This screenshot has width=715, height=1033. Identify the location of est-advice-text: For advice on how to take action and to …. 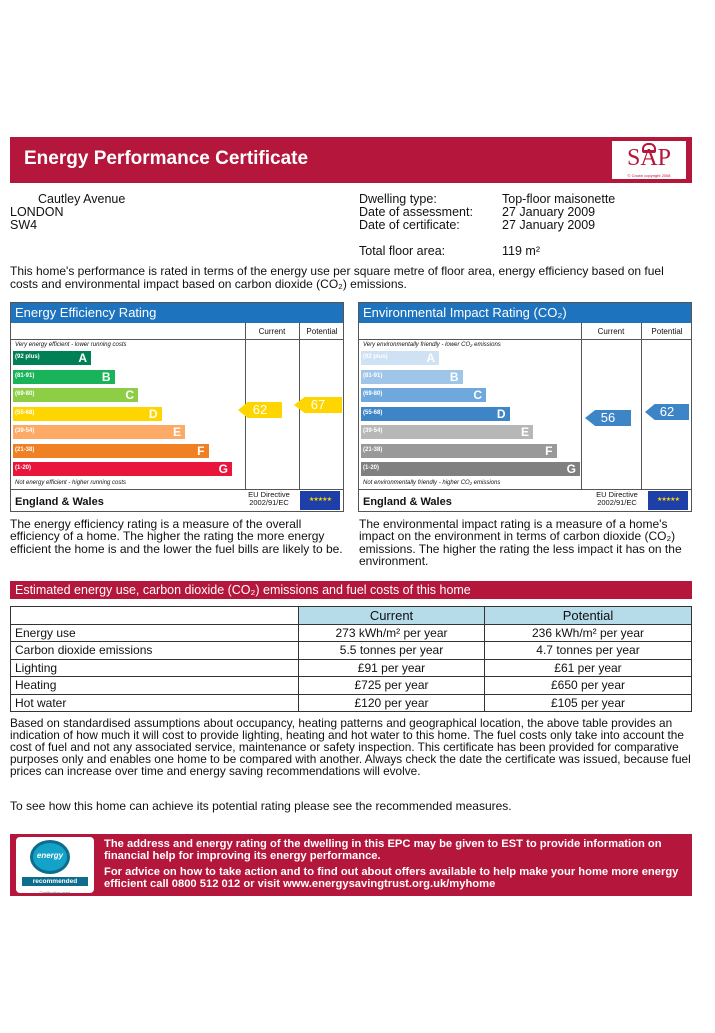
(391, 878).